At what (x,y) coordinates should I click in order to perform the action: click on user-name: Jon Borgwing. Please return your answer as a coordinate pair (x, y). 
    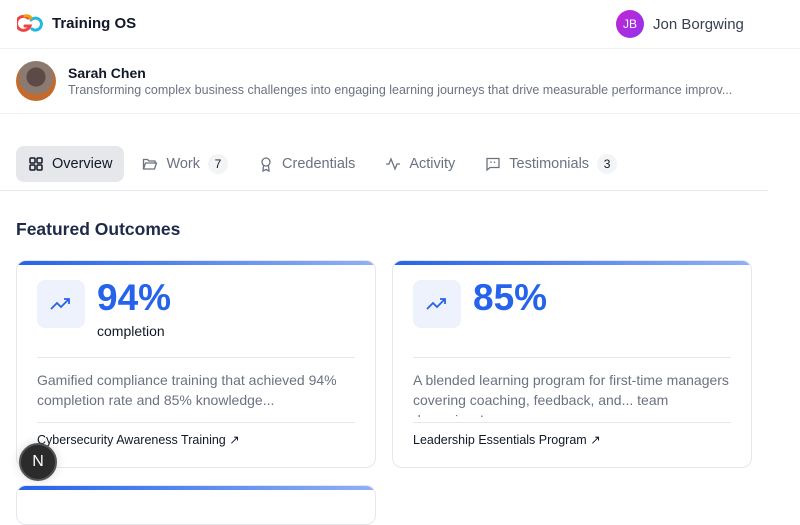
    Looking at the image, I should click on (698, 24).